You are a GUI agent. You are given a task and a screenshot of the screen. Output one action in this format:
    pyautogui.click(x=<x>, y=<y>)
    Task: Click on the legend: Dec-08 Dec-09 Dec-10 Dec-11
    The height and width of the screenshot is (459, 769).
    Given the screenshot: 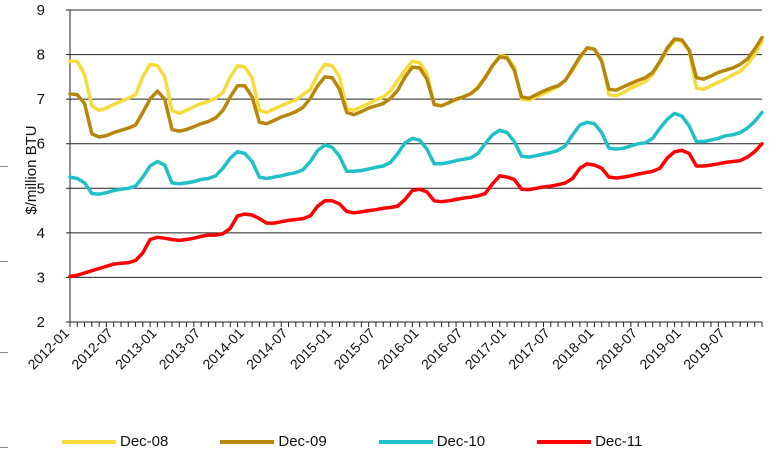 What is the action you would take?
    pyautogui.click(x=378, y=441)
    